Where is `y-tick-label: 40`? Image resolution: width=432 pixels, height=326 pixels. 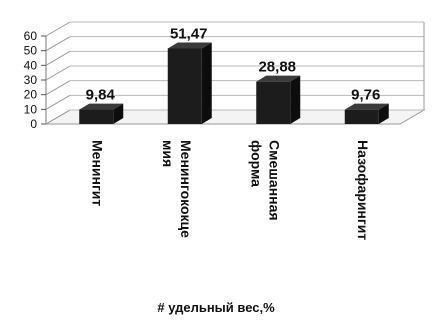
y-tick-label: 40 is located at coordinates (31, 65).